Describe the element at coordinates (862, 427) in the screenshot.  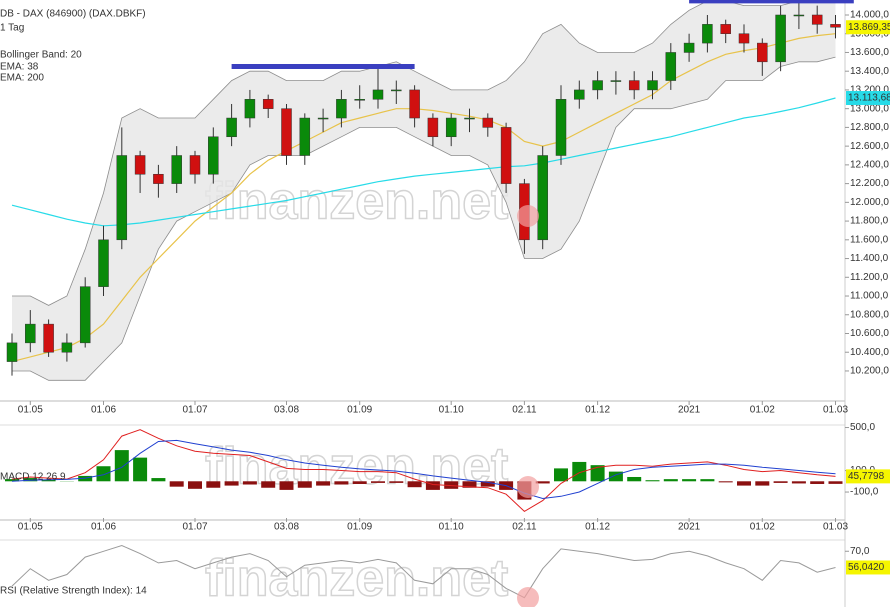
I see `y-tick-label: 500,0` at that location.